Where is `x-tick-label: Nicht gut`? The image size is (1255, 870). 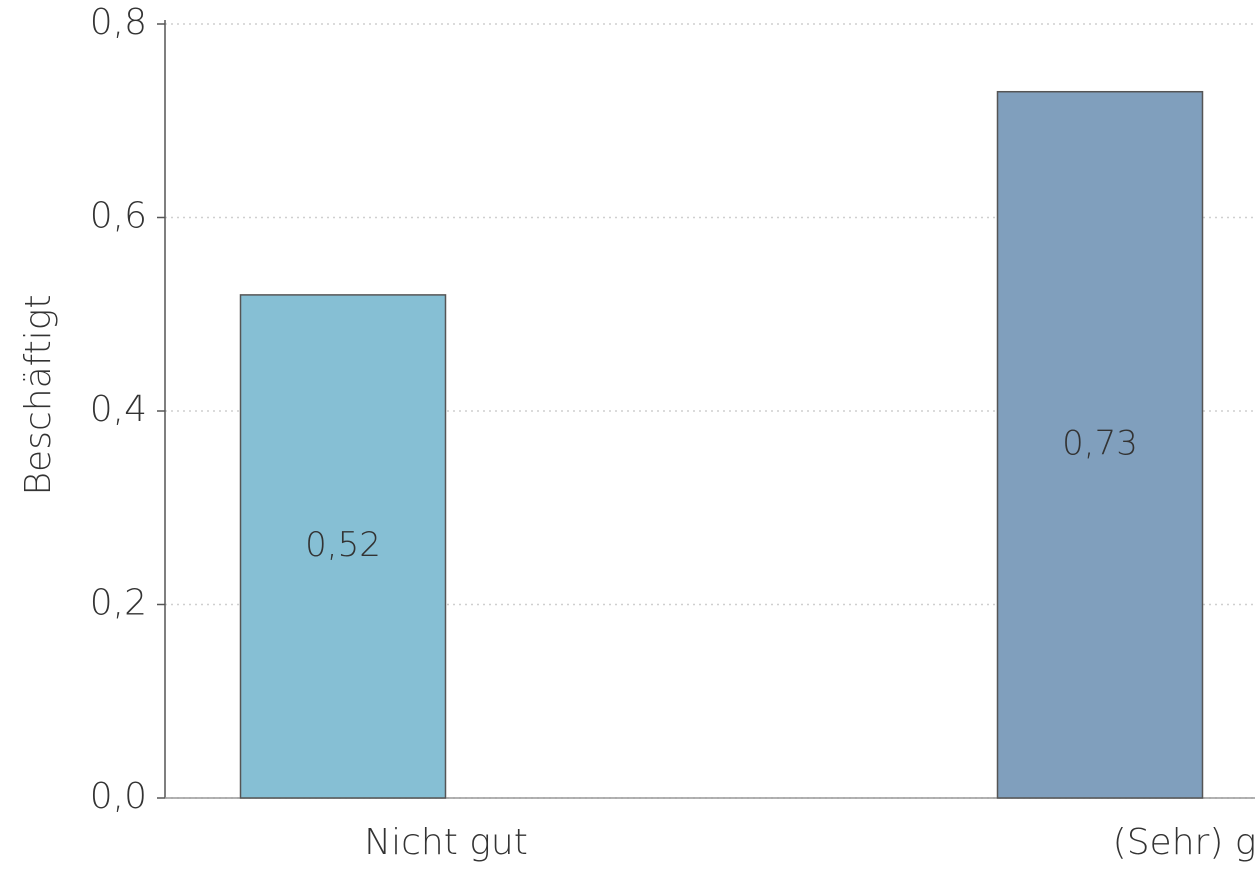 x-tick-label: Nicht gut is located at coordinates (446, 842).